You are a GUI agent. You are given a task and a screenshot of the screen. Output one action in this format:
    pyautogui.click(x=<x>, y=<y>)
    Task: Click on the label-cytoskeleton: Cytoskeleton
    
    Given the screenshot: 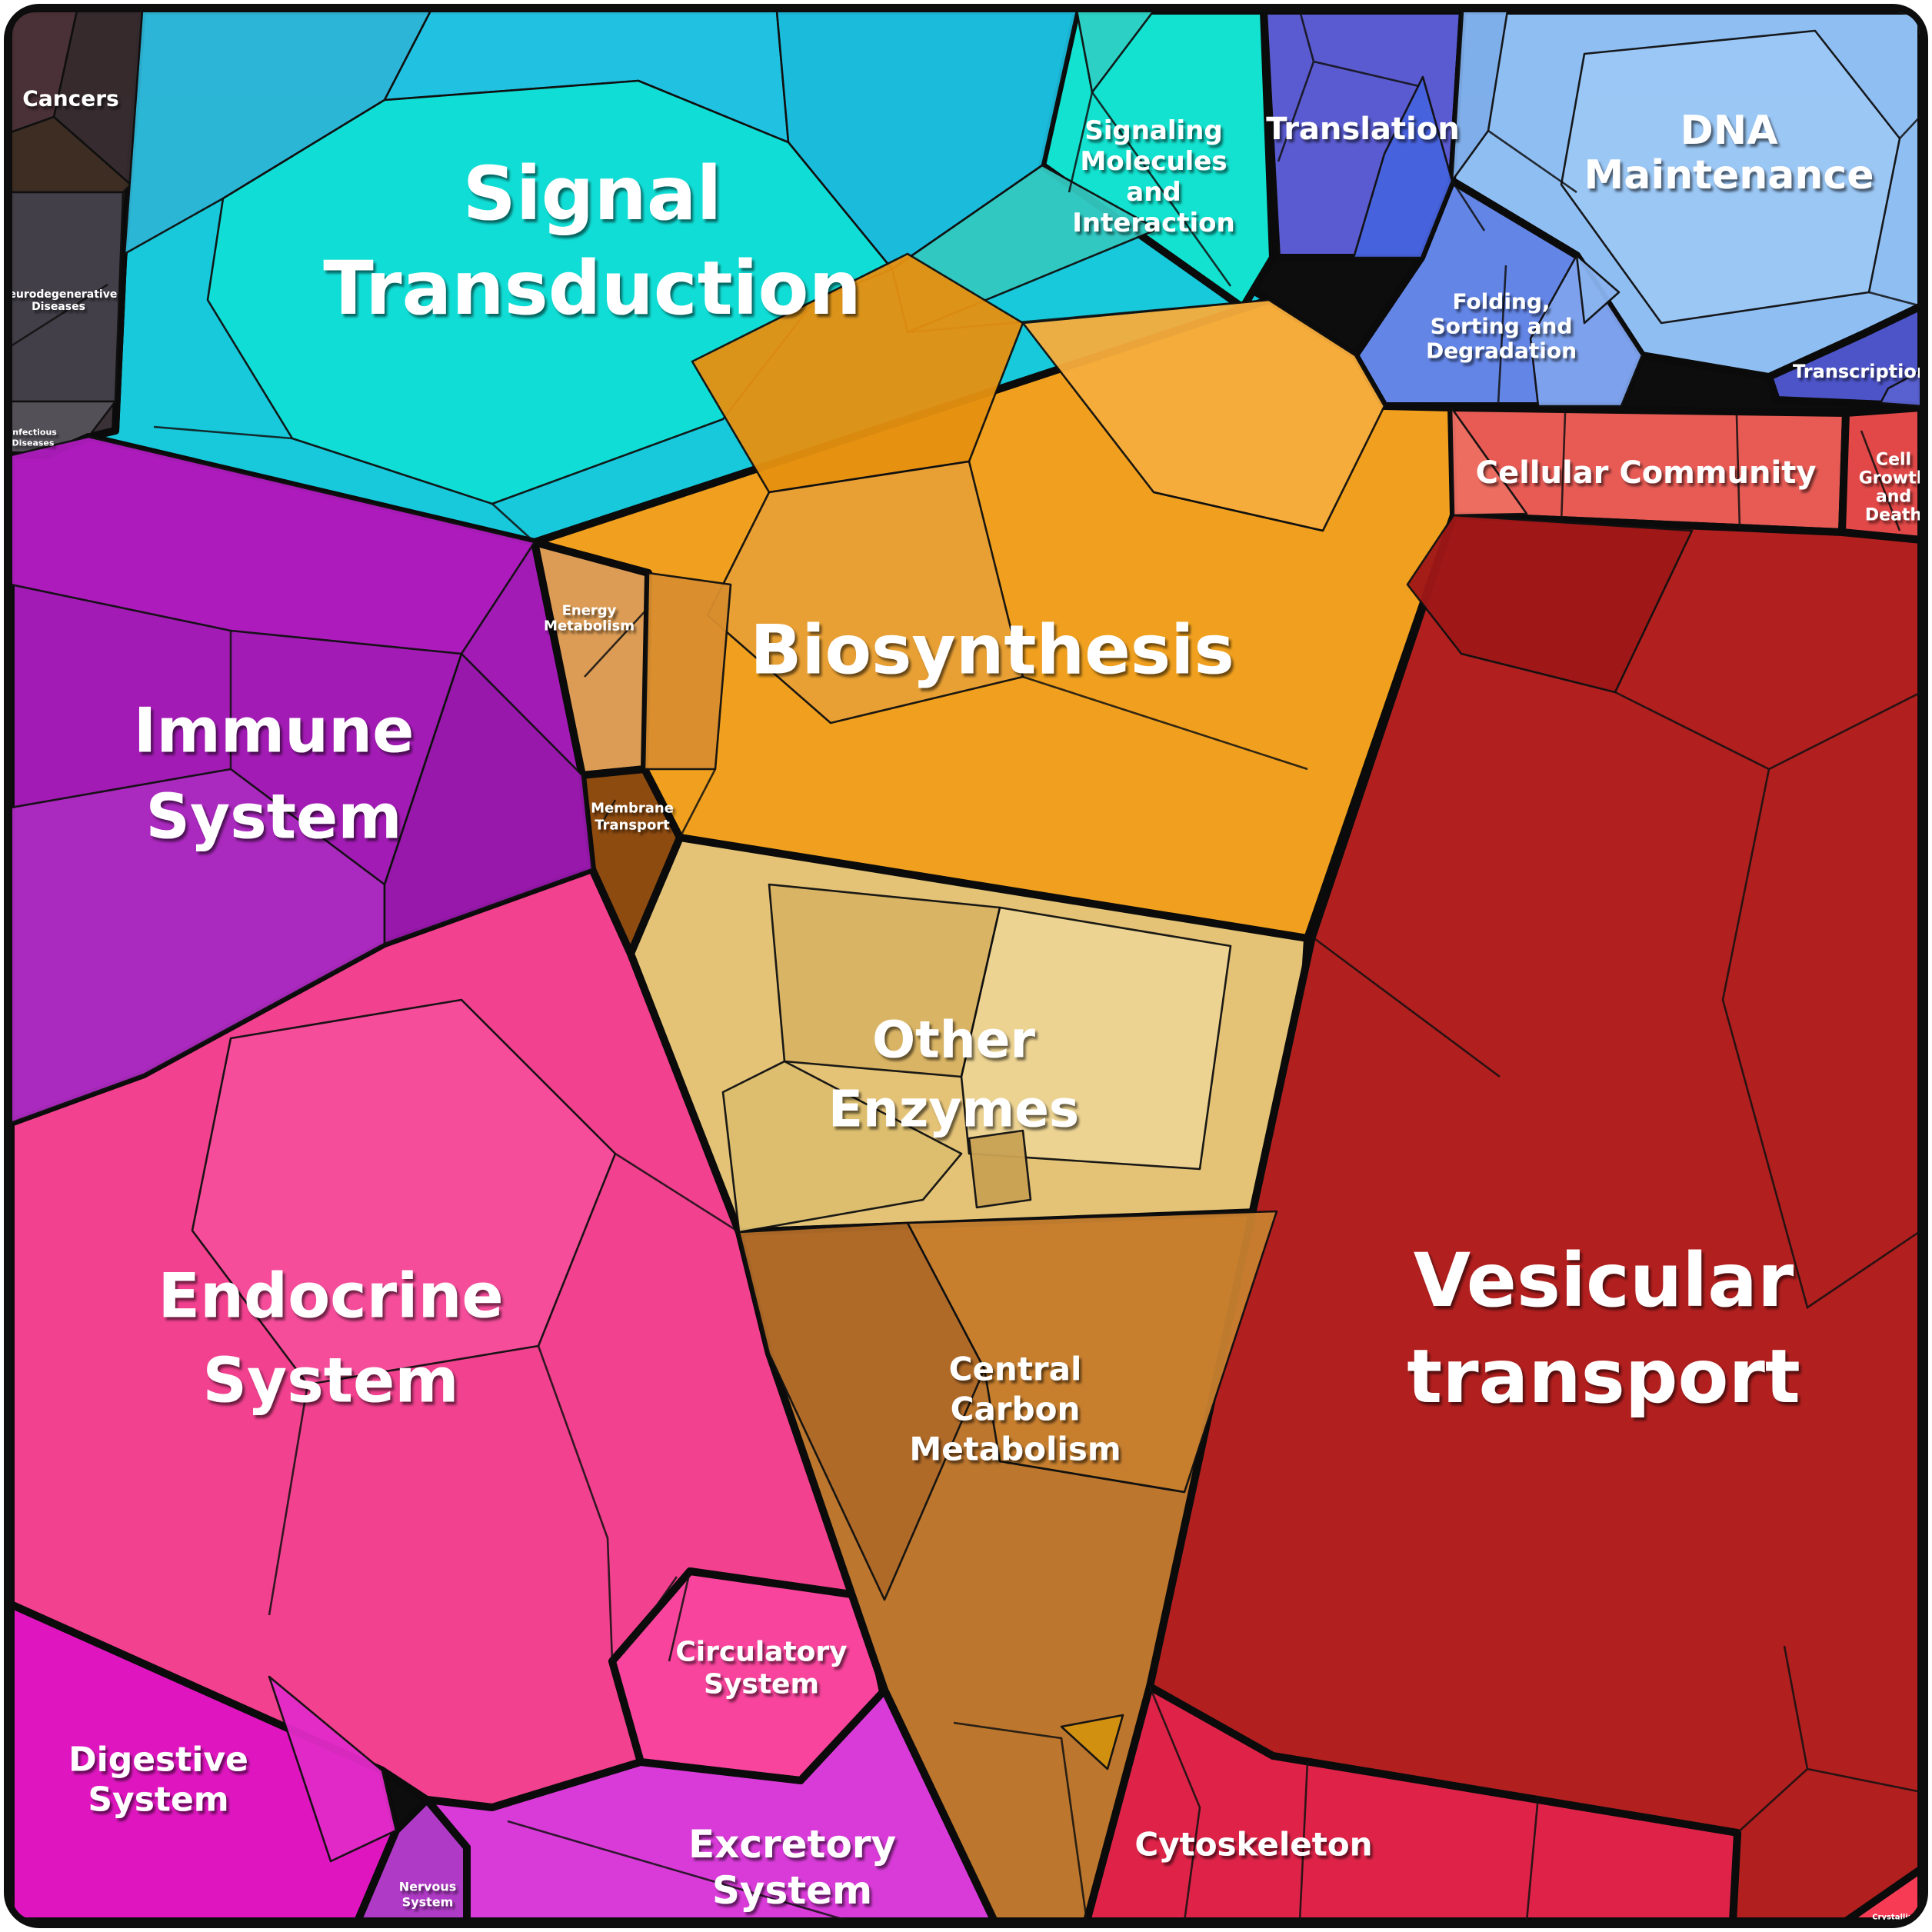 What is the action you would take?
    pyautogui.click(x=1253, y=1845)
    